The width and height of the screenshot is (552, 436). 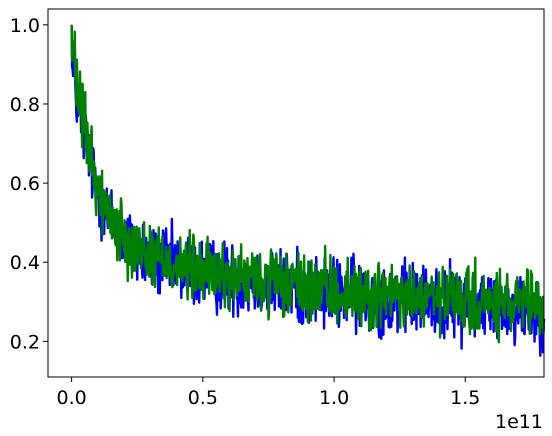 I want to click on x-tick-label: 1.0, so click(x=334, y=398).